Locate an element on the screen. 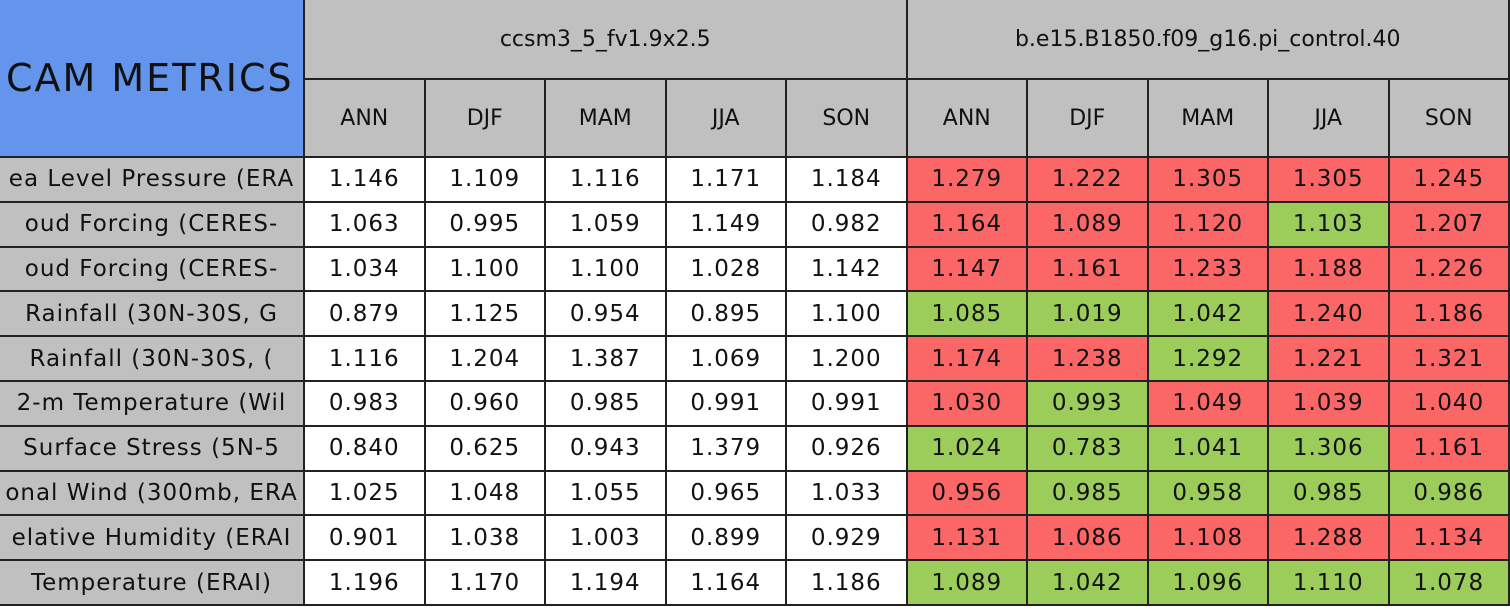 This screenshot has width=1510, height=611. season-header: SON is located at coordinates (1449, 119).